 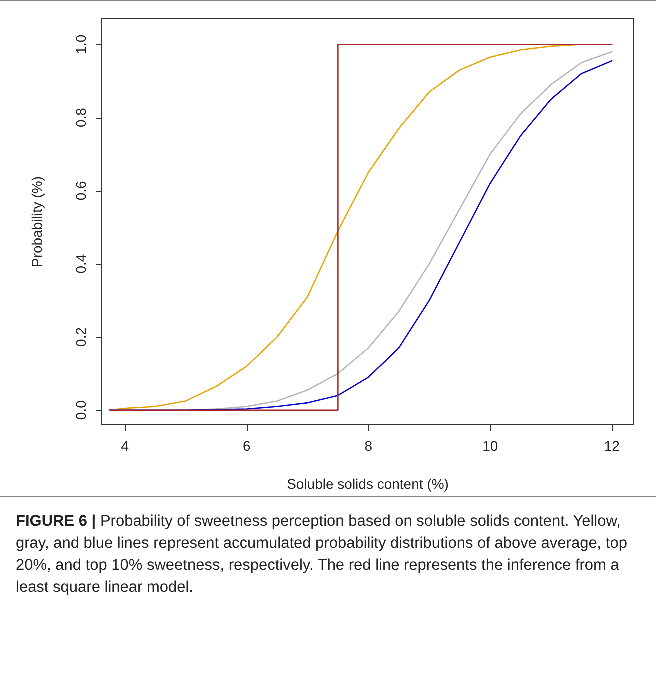 I want to click on x-tick-label: 10, so click(x=490, y=446).